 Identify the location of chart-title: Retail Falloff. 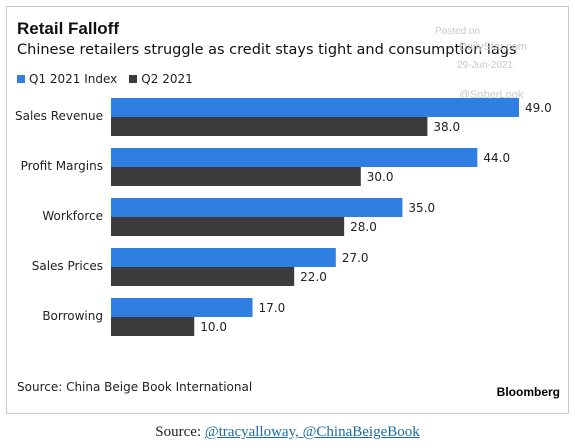
(68, 28).